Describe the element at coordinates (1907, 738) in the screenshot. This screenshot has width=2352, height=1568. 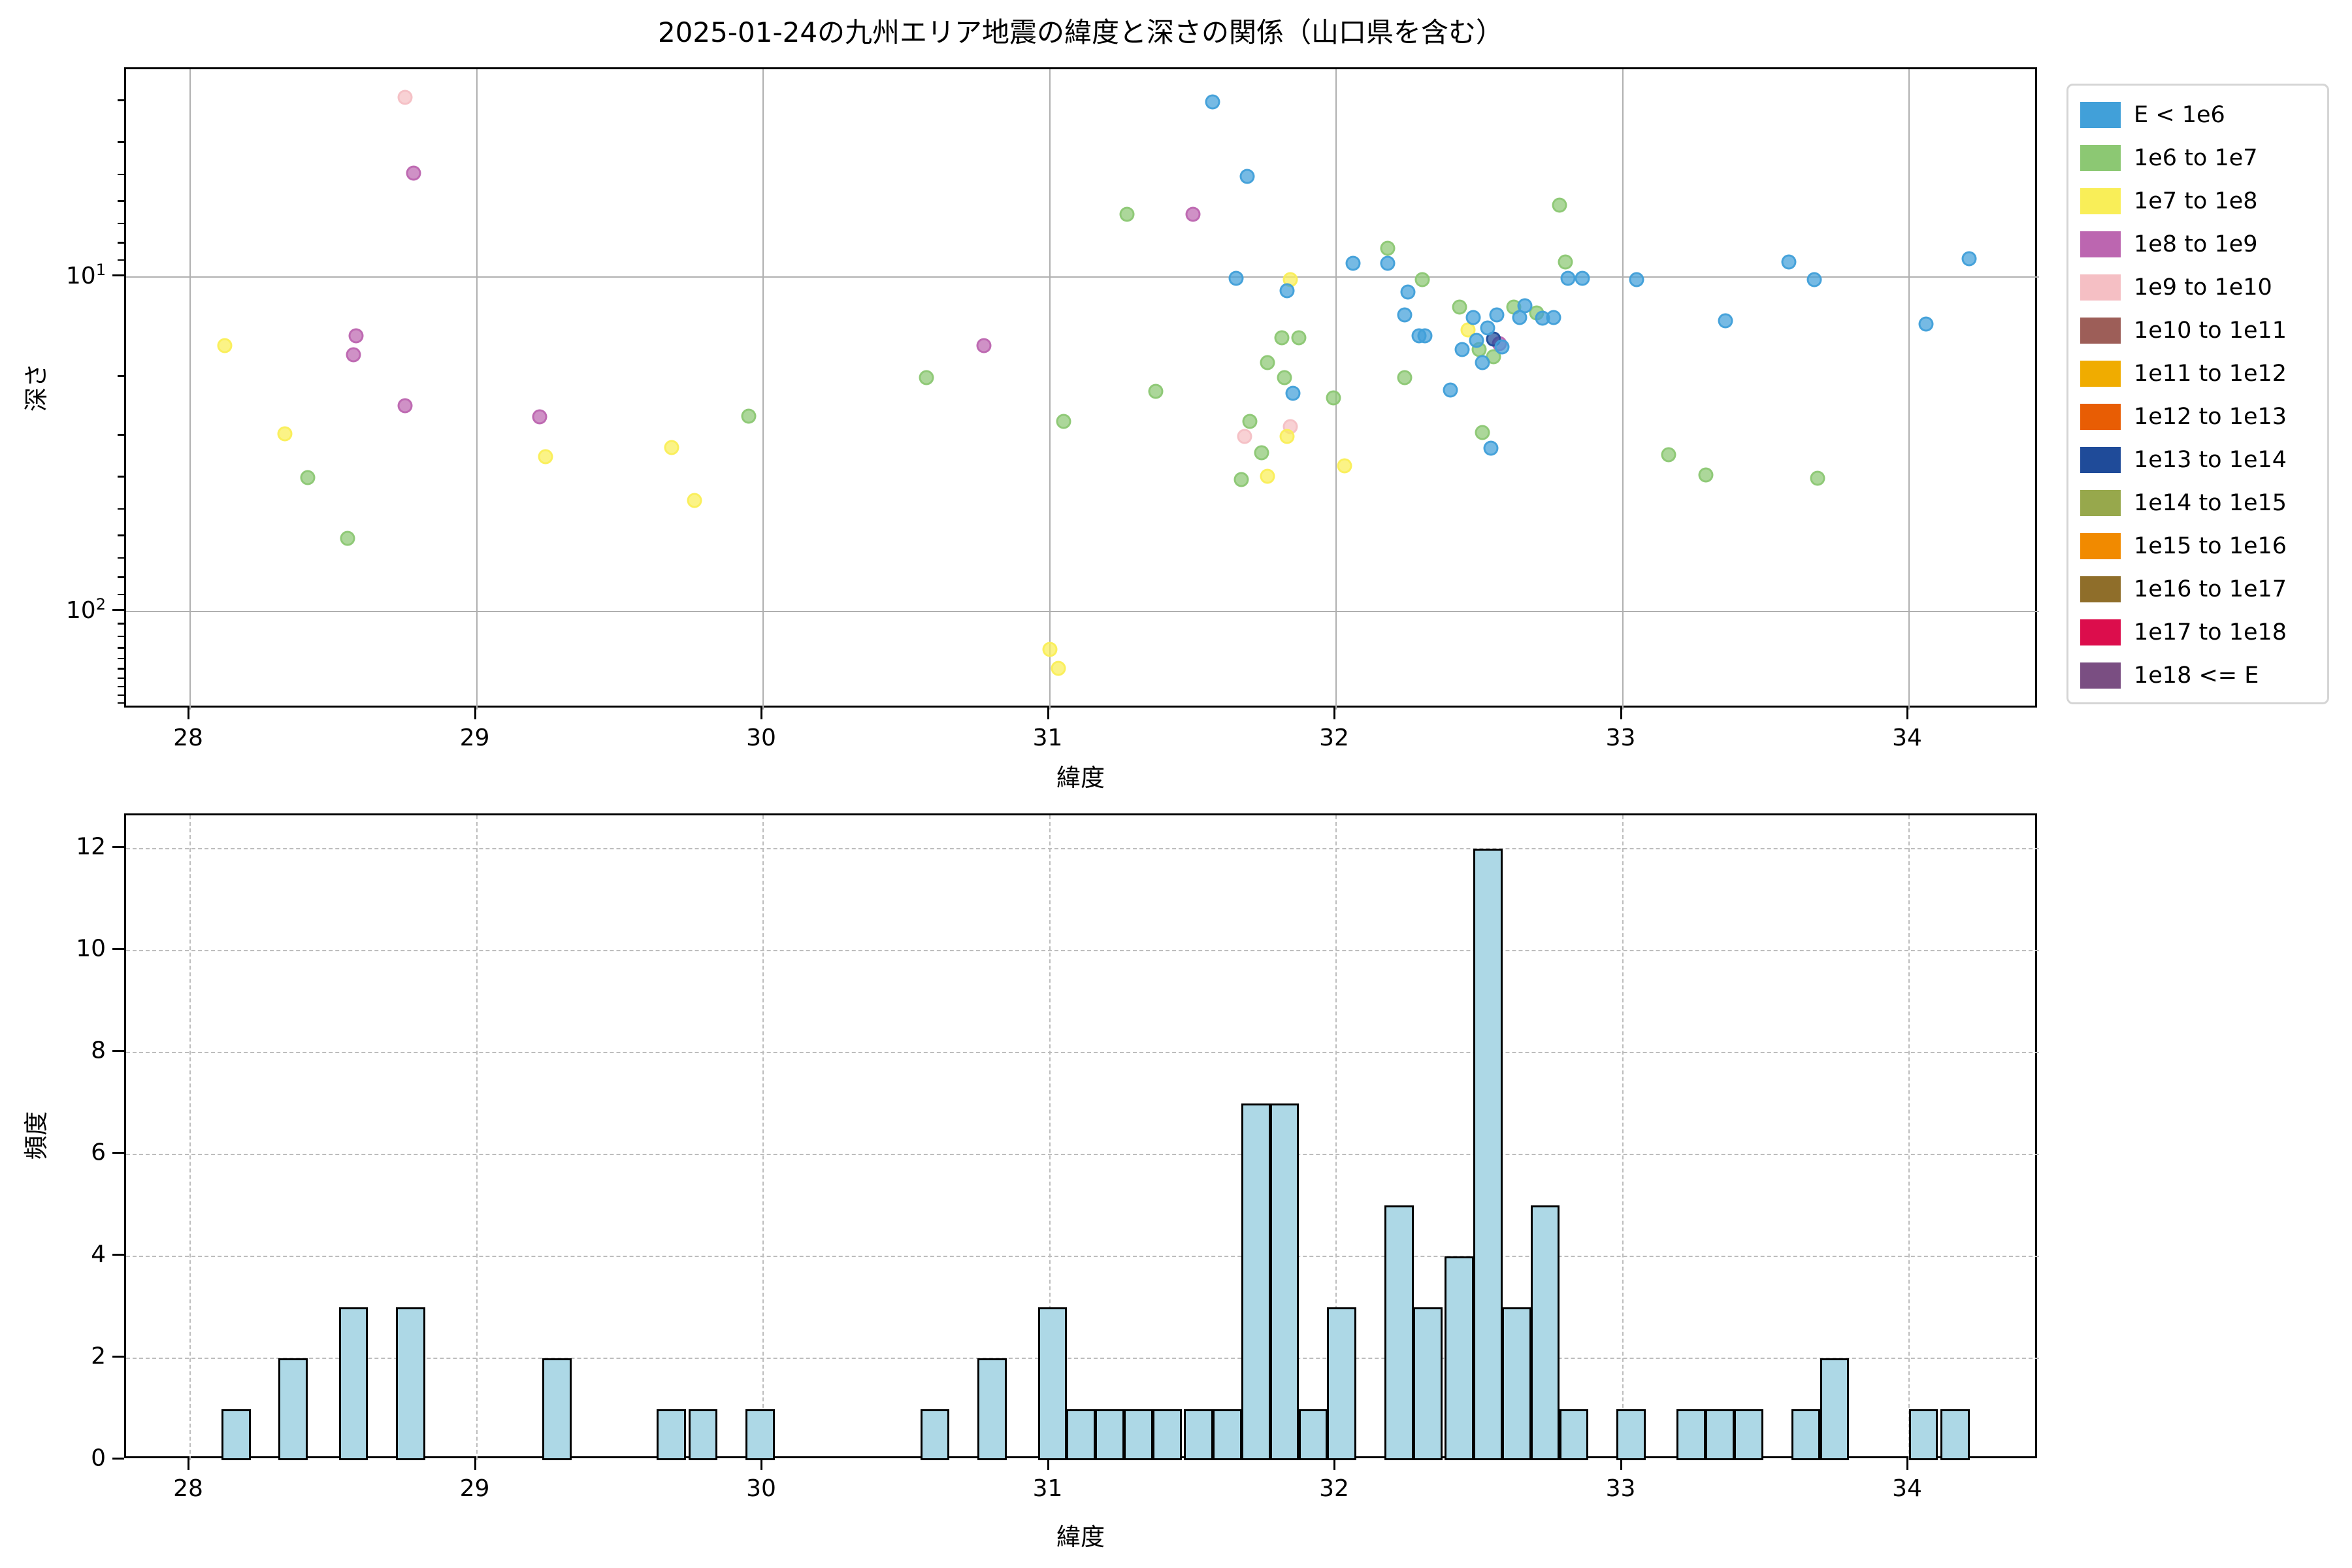
I see `scatter-xtick-label: 34` at that location.